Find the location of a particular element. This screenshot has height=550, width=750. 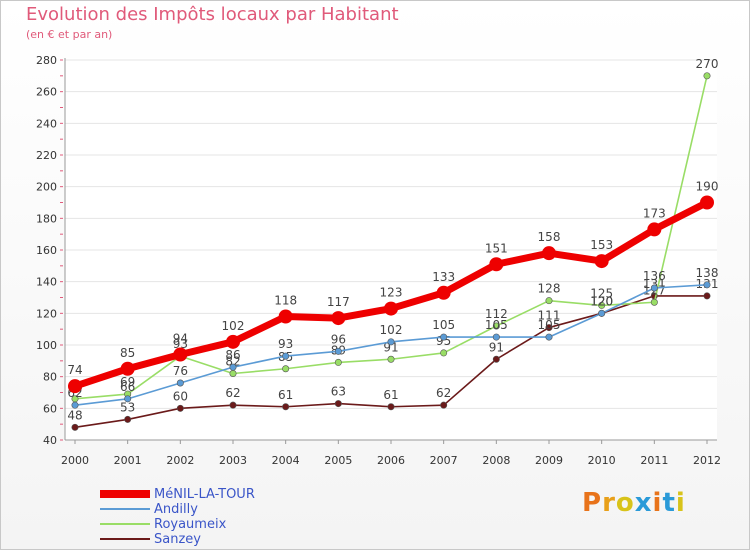

legend-label: Andilly is located at coordinates (176, 509).